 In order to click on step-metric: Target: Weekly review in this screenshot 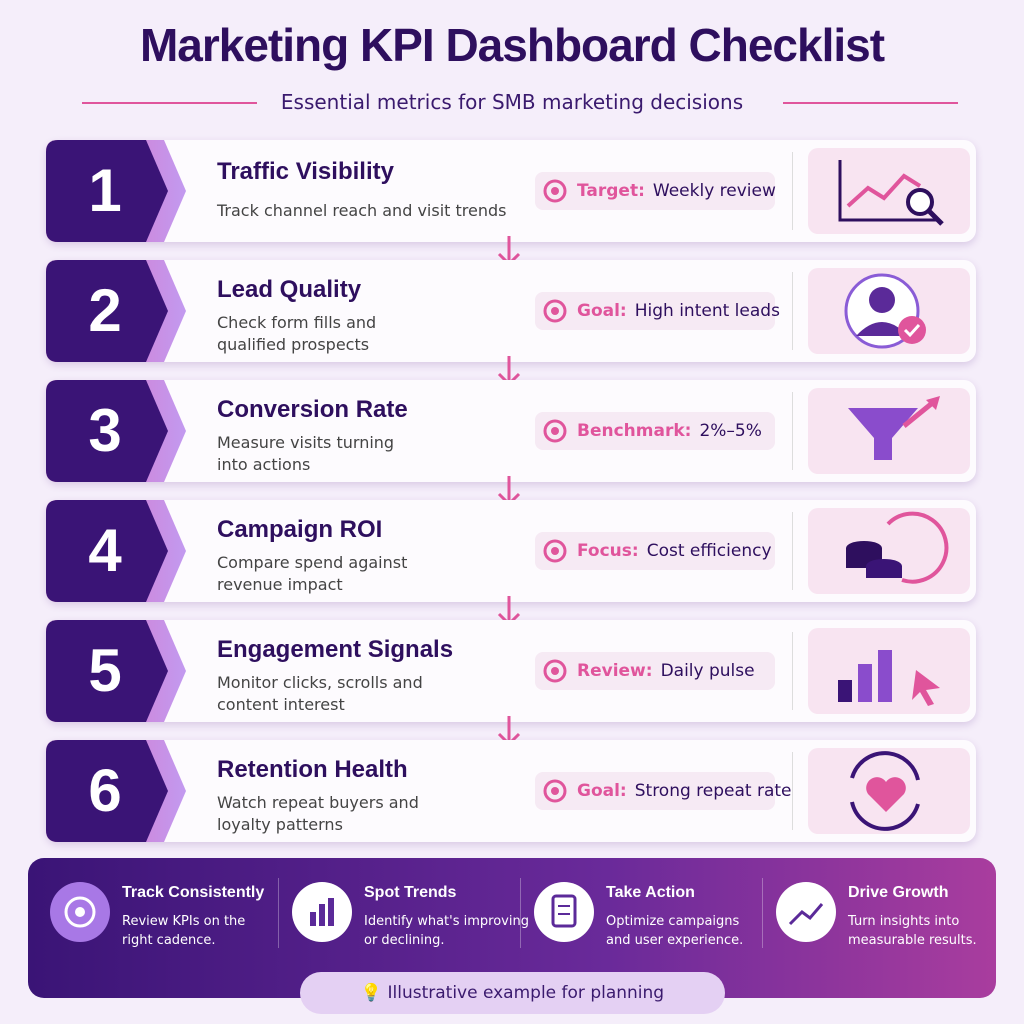, I will do `click(680, 191)`.